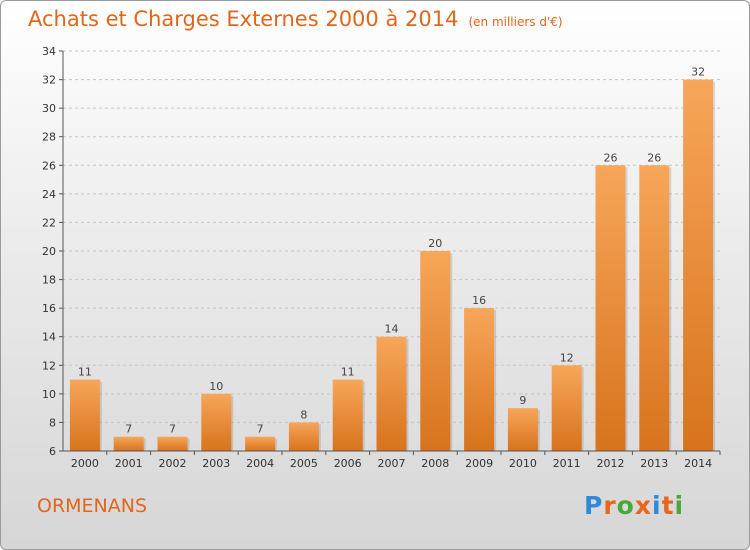  Describe the element at coordinates (49, 51) in the screenshot. I see `y-tick-label: 34` at that location.